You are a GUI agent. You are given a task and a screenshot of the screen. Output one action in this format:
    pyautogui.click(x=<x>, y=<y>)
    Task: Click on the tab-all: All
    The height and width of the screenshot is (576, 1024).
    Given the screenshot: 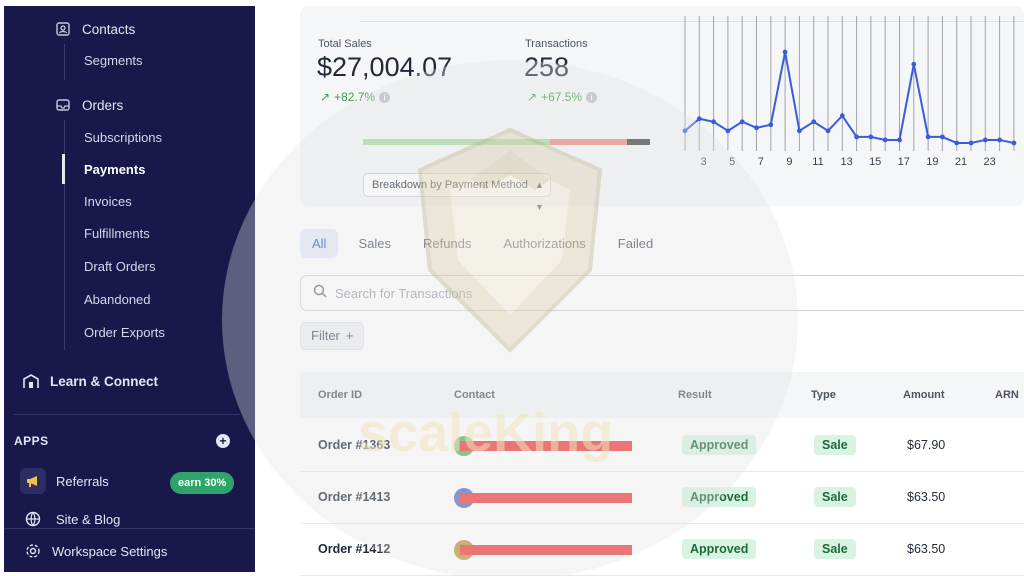 What is the action you would take?
    pyautogui.click(x=319, y=243)
    